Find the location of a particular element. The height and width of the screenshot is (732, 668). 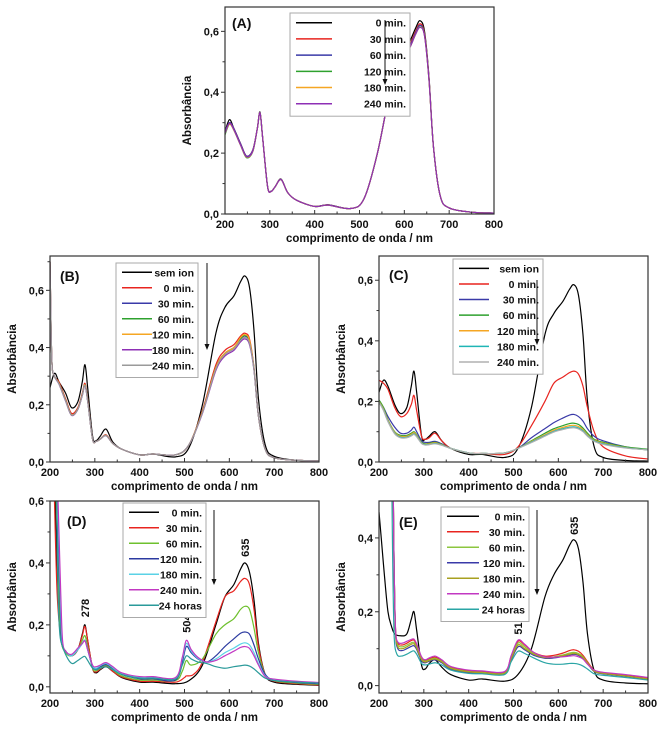

series-line-30-min is located at coordinates (520, 590).